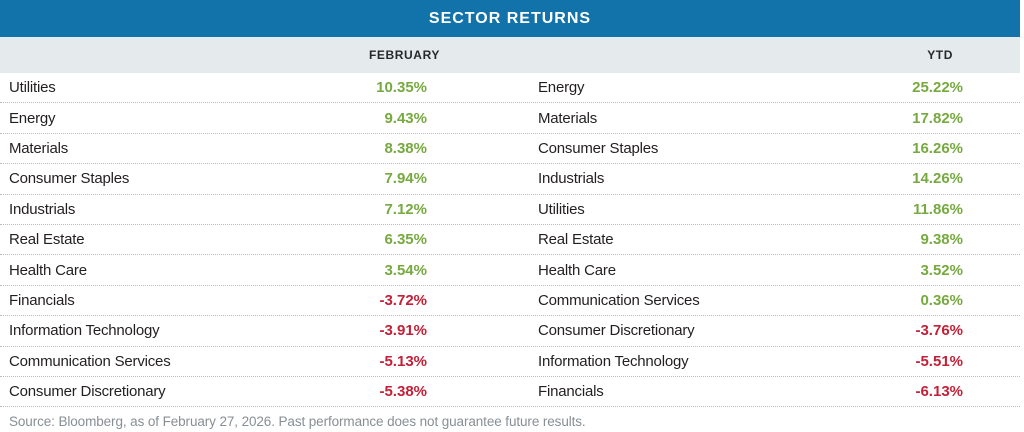 The width and height of the screenshot is (1024, 432). What do you see at coordinates (255, 148) in the screenshot?
I see `february-row-cell: Materials 8.38%` at bounding box center [255, 148].